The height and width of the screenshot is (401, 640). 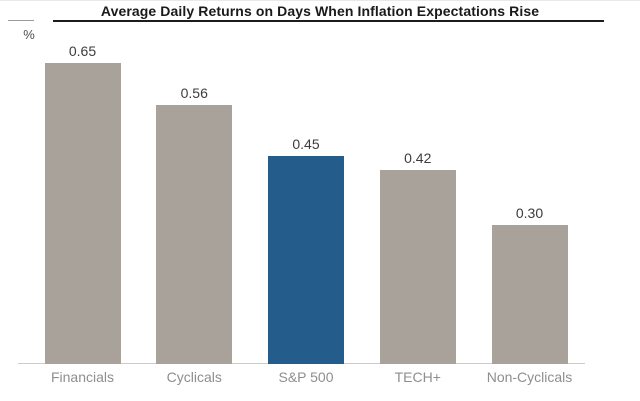 What do you see at coordinates (417, 377) in the screenshot?
I see `category-label-tech: TECH+` at bounding box center [417, 377].